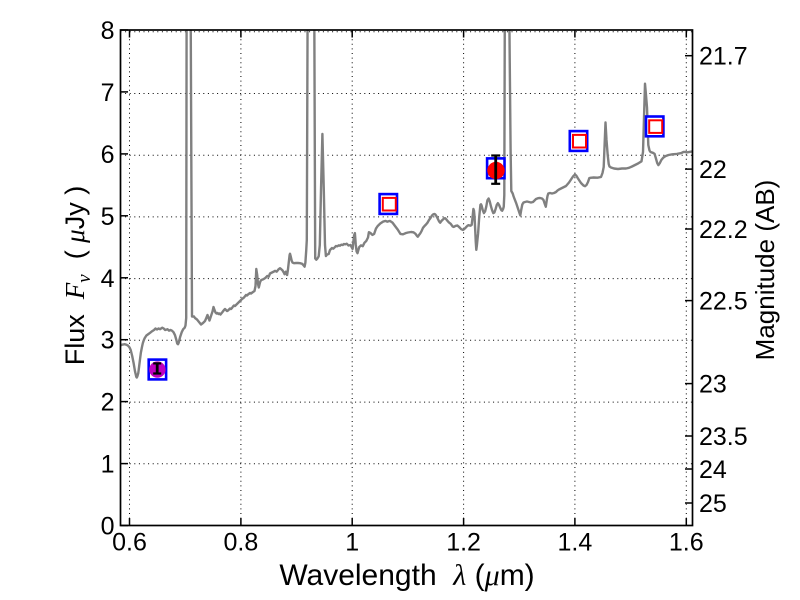  Describe the element at coordinates (723, 302) in the screenshot. I see `svg-text: 22.5` at that location.